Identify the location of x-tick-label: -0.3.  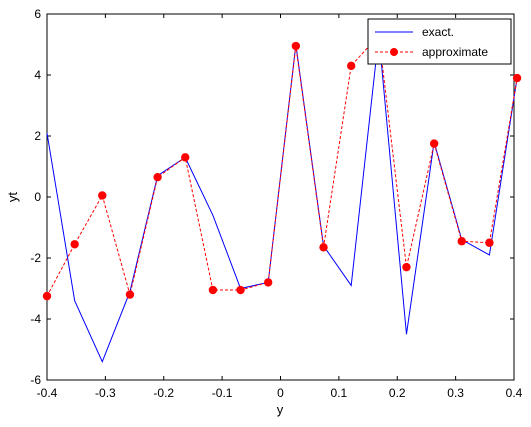
(105, 393).